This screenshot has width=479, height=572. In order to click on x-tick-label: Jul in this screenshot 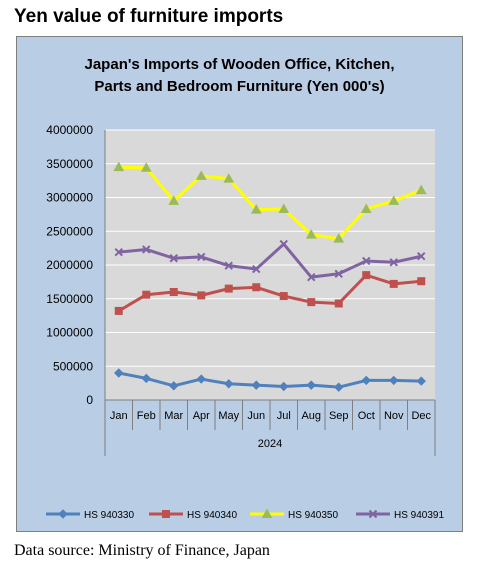, I will do `click(284, 416)`.